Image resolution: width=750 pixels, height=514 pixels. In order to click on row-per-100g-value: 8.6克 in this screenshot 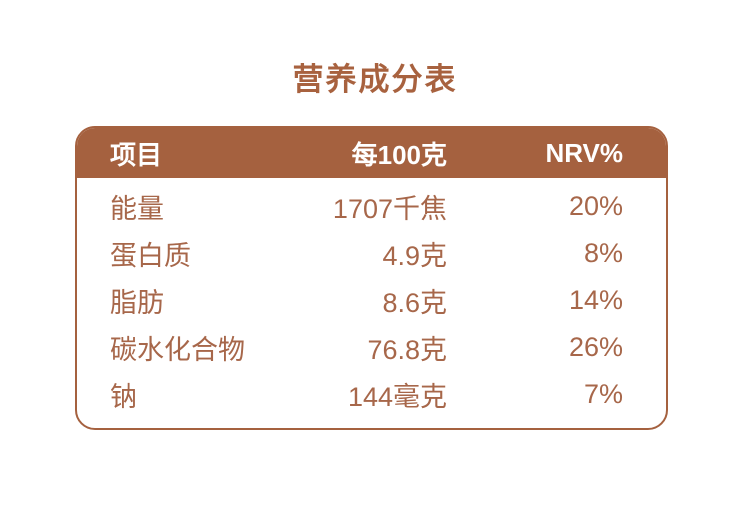, I will do `click(414, 303)`.